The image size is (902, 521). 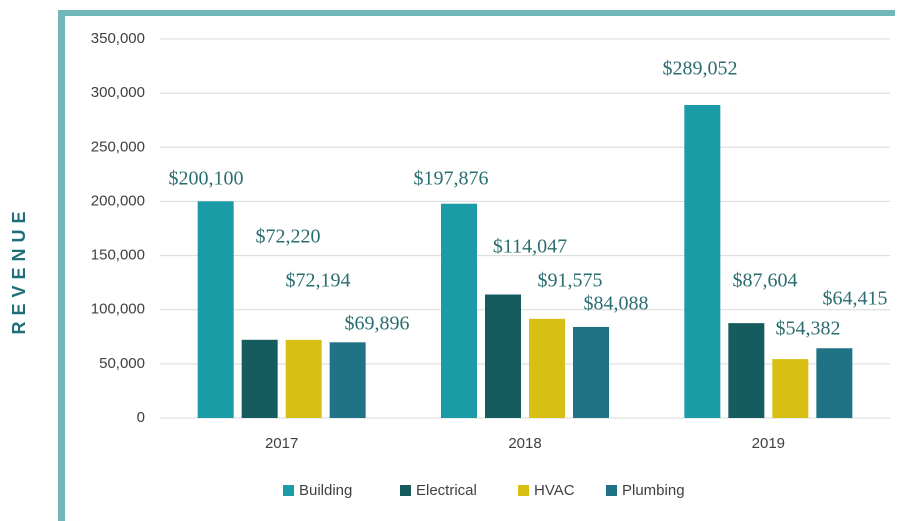 I want to click on data-label: $72,194, so click(x=318, y=281).